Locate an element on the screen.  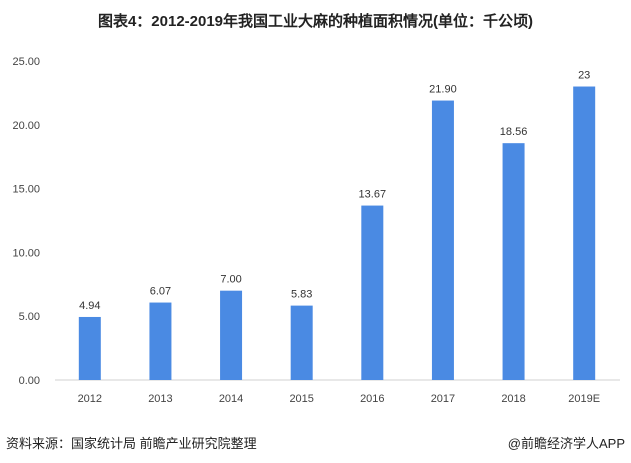
data-label: 18.56 is located at coordinates (514, 132).